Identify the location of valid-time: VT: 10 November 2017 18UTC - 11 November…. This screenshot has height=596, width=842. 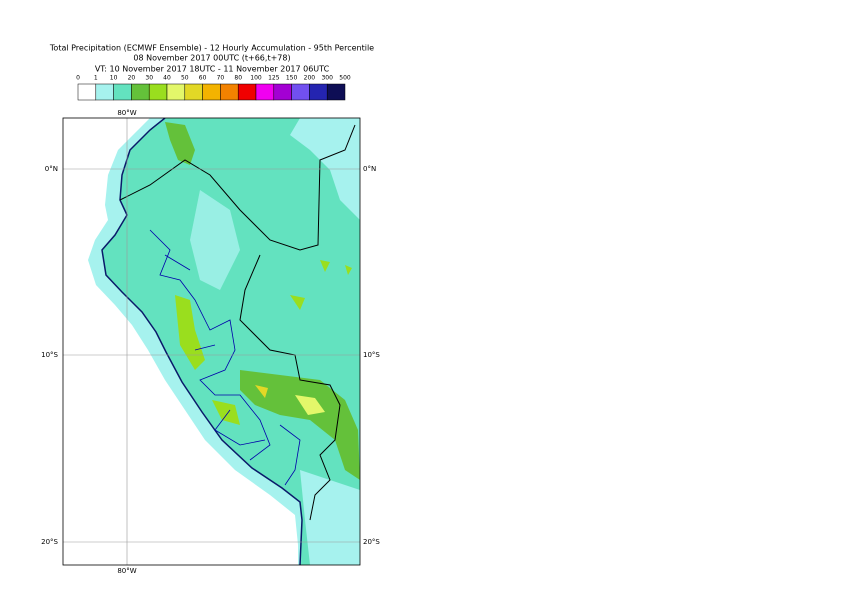
(212, 69).